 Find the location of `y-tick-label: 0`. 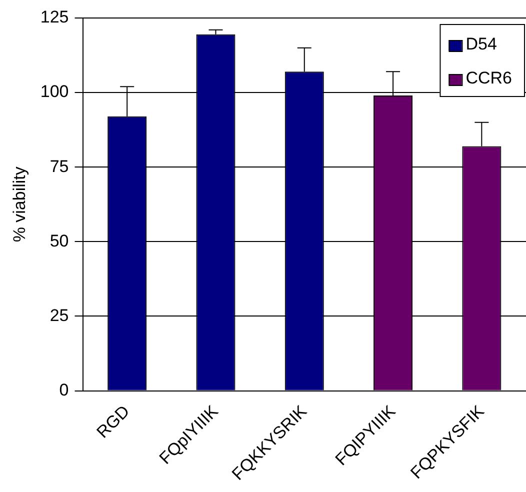

y-tick-label: 0 is located at coordinates (64, 390).